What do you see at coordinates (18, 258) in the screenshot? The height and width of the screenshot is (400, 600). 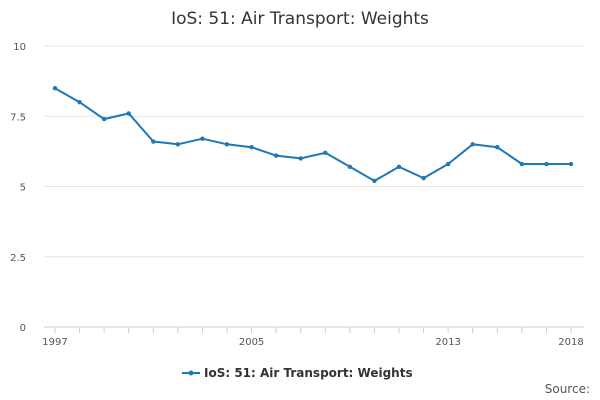 I see `y-tick-label: 2.5` at bounding box center [18, 258].